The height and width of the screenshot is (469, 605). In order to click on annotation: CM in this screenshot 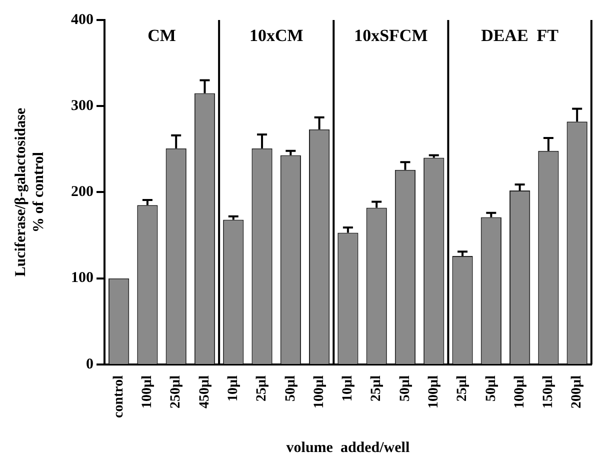, I will do `click(162, 35)`.